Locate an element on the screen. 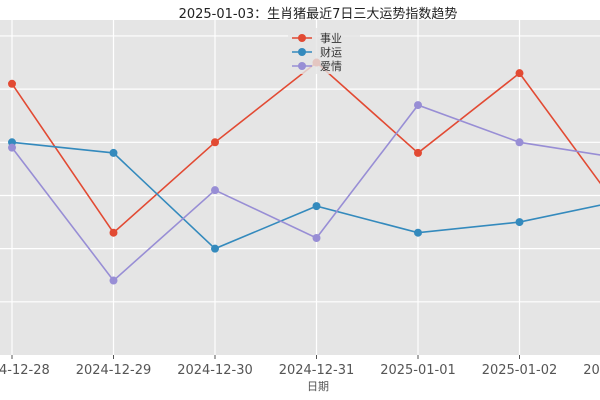 Image resolution: width=600 pixels, height=400 pixels. legend-label: 爱情 is located at coordinates (331, 66).